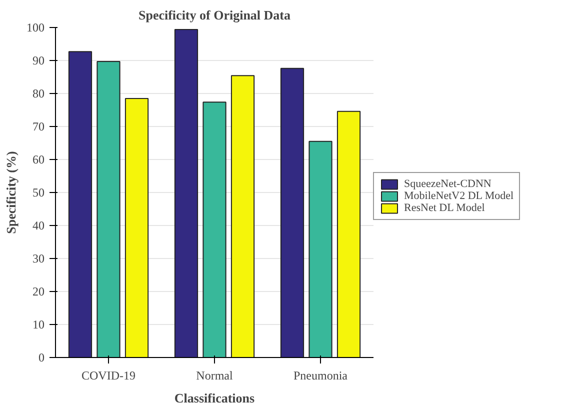  I want to click on y-tick-label: 40, so click(38, 225).